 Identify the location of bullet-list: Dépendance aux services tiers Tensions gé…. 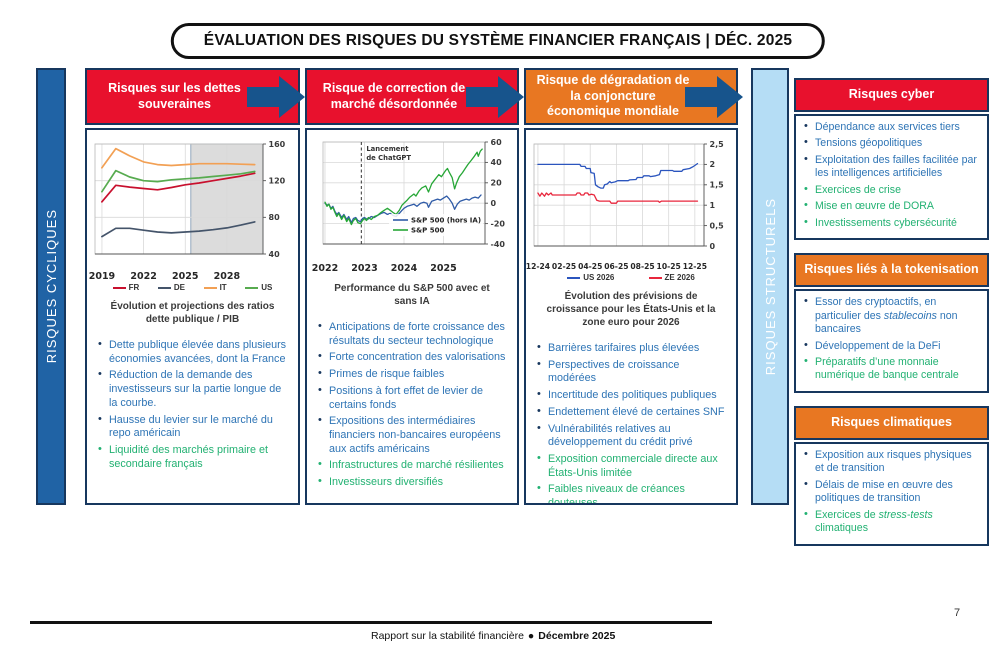
(891, 175).